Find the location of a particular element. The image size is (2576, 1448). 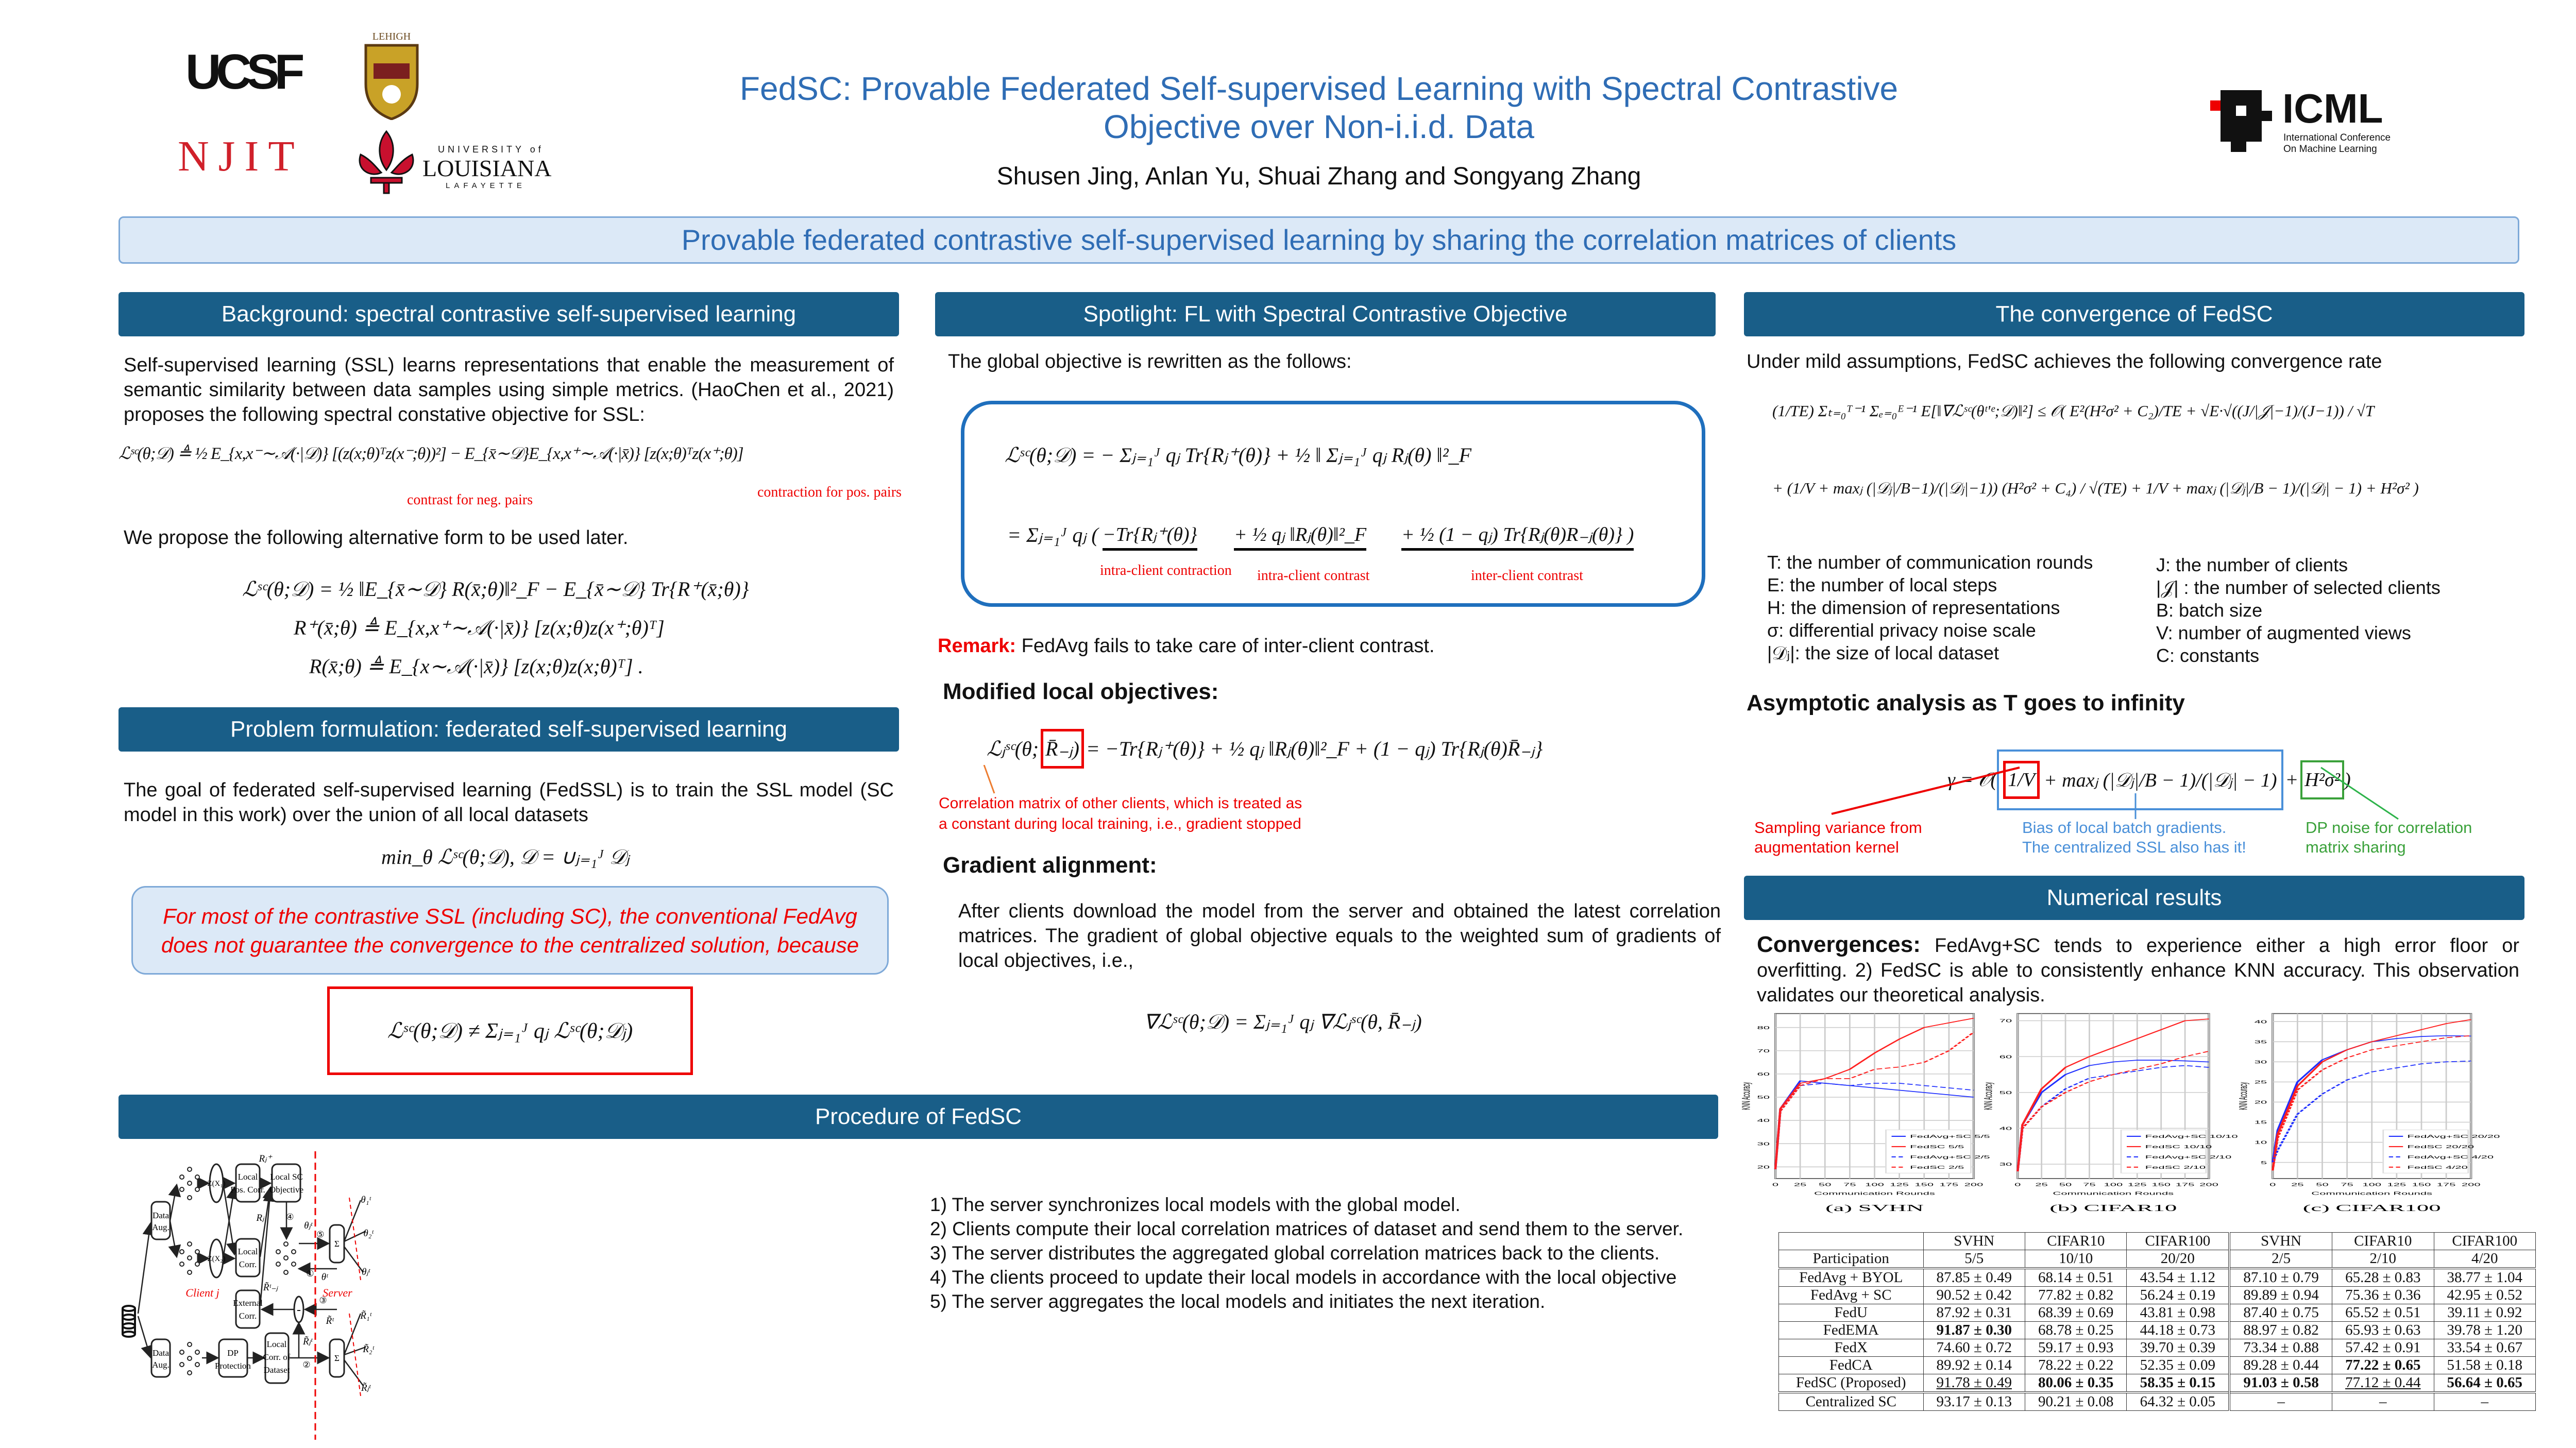

x-tick-label: 175 is located at coordinates (1949, 1185).